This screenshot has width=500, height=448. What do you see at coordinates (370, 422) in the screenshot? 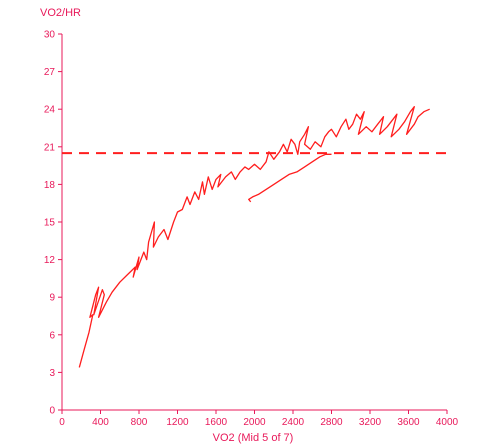
I see `x-tick-label: 3200` at bounding box center [370, 422].